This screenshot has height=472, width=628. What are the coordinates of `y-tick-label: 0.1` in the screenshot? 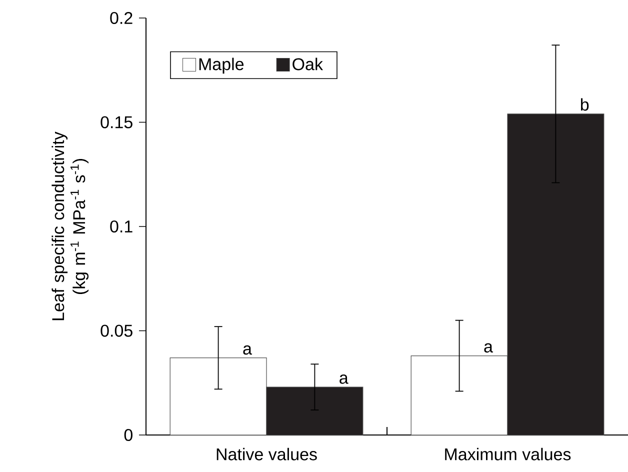 It's located at (121, 226).